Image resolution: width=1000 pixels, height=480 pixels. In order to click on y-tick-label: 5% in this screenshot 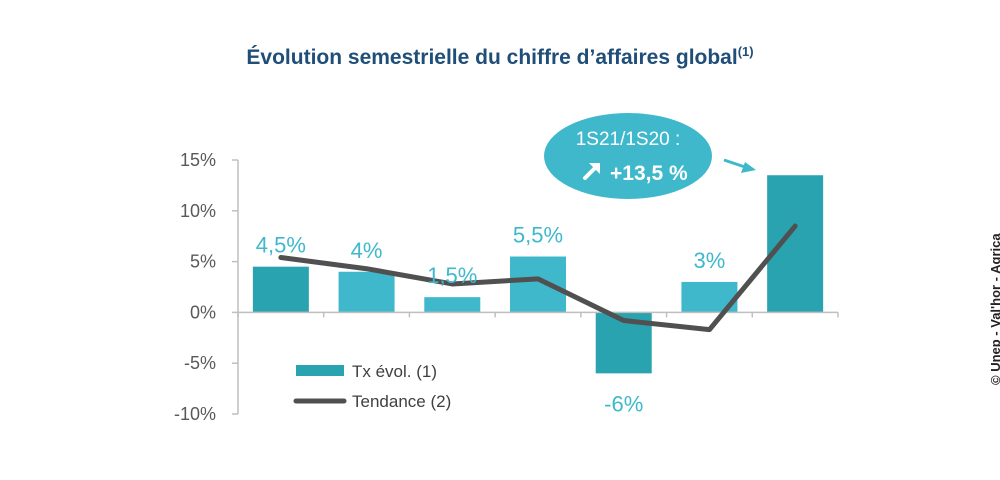, I will do `click(203, 262)`.